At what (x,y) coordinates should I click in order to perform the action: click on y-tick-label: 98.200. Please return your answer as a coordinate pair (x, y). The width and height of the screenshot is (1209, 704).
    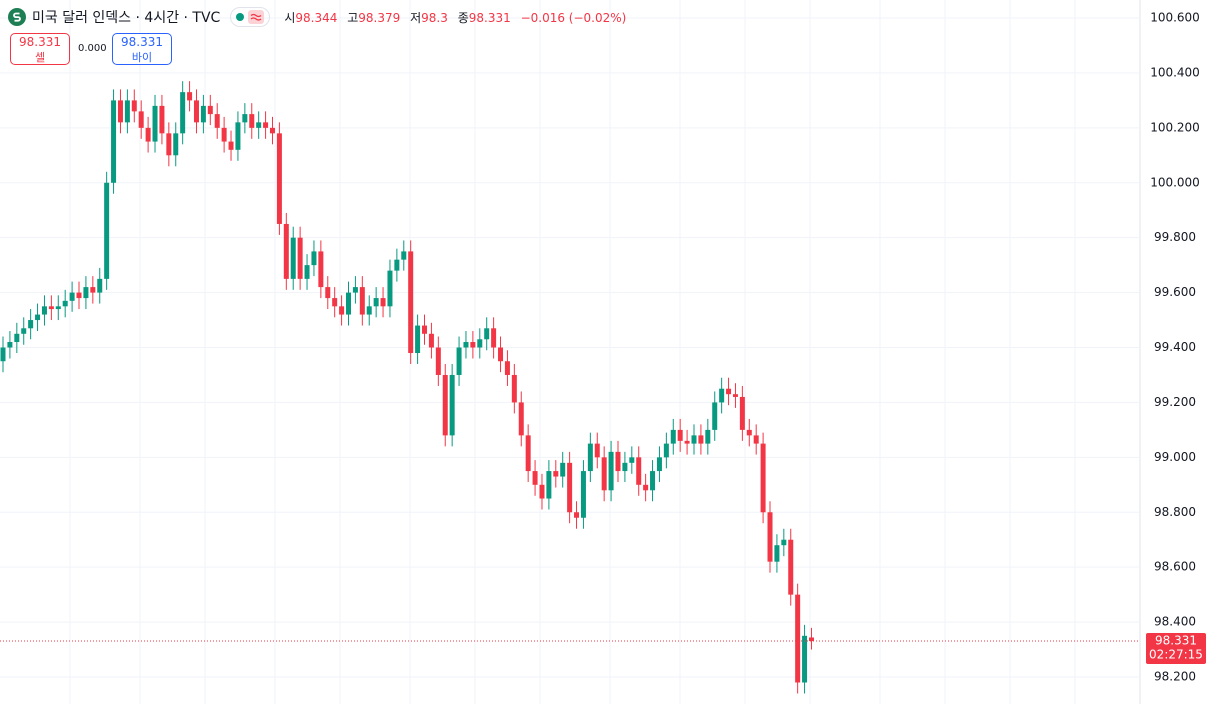
    Looking at the image, I should click on (1175, 677).